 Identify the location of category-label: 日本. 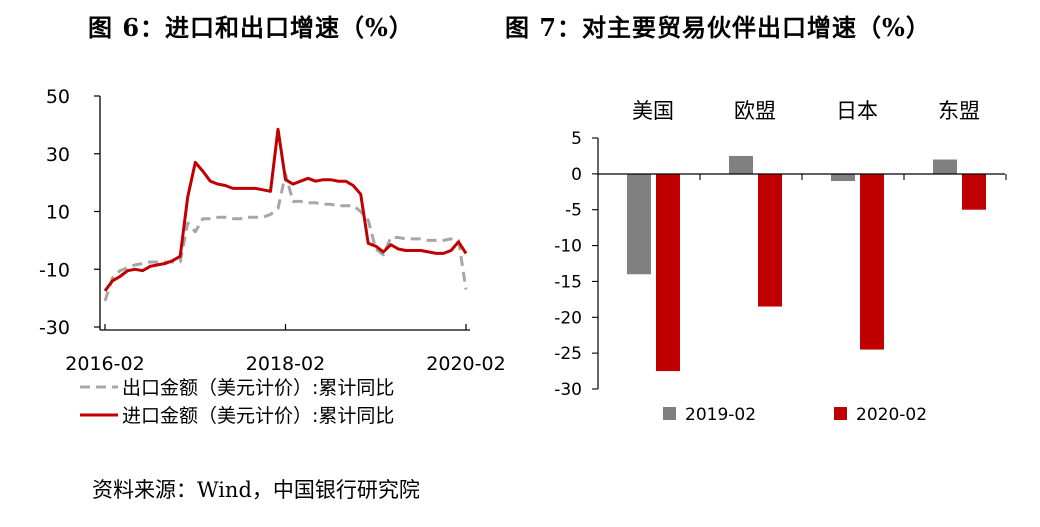
(857, 111).